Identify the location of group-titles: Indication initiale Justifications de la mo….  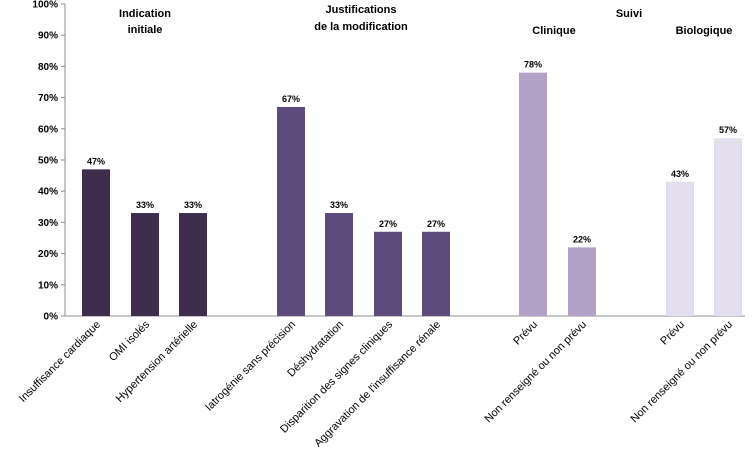
(425, 20).